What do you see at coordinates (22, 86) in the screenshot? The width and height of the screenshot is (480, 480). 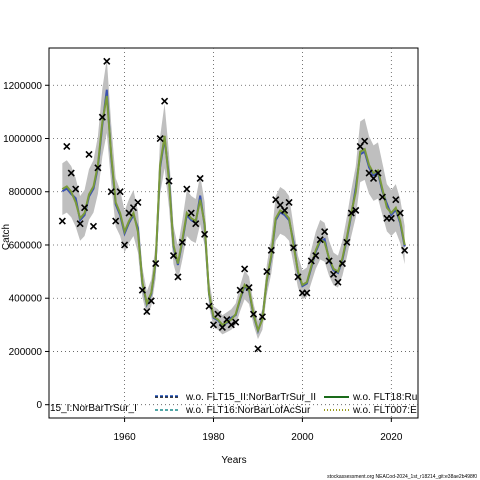 I see `y-tick-label: 1200000` at bounding box center [22, 86].